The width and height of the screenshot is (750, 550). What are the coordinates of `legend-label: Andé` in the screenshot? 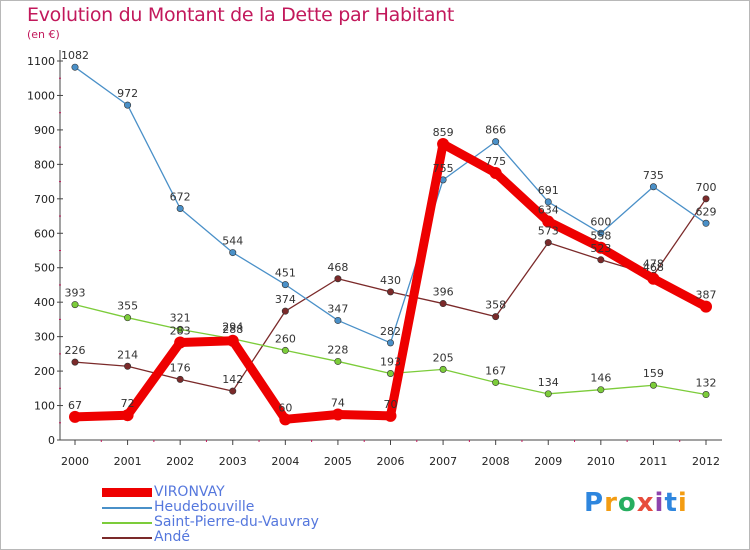 It's located at (172, 537).